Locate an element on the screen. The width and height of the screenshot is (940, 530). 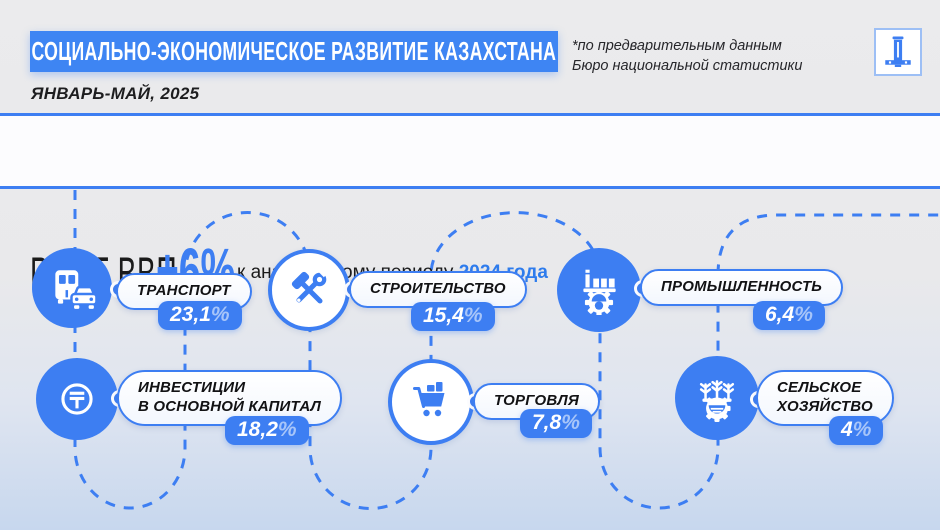
sector-circle-investments is located at coordinates (77, 399).